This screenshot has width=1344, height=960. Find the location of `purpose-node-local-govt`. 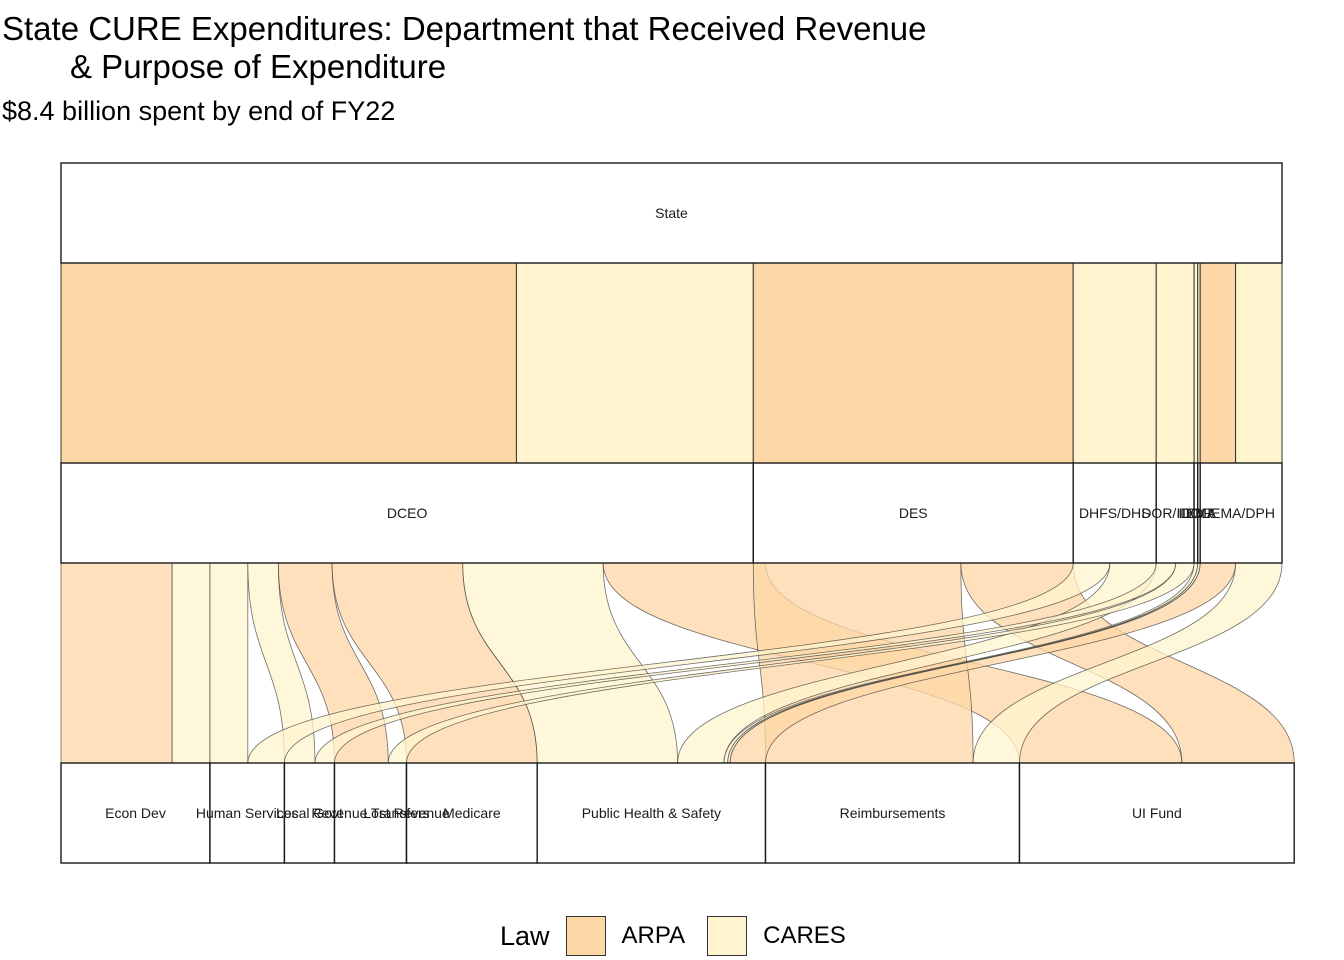

purpose-node-local-govt is located at coordinates (309, 813).